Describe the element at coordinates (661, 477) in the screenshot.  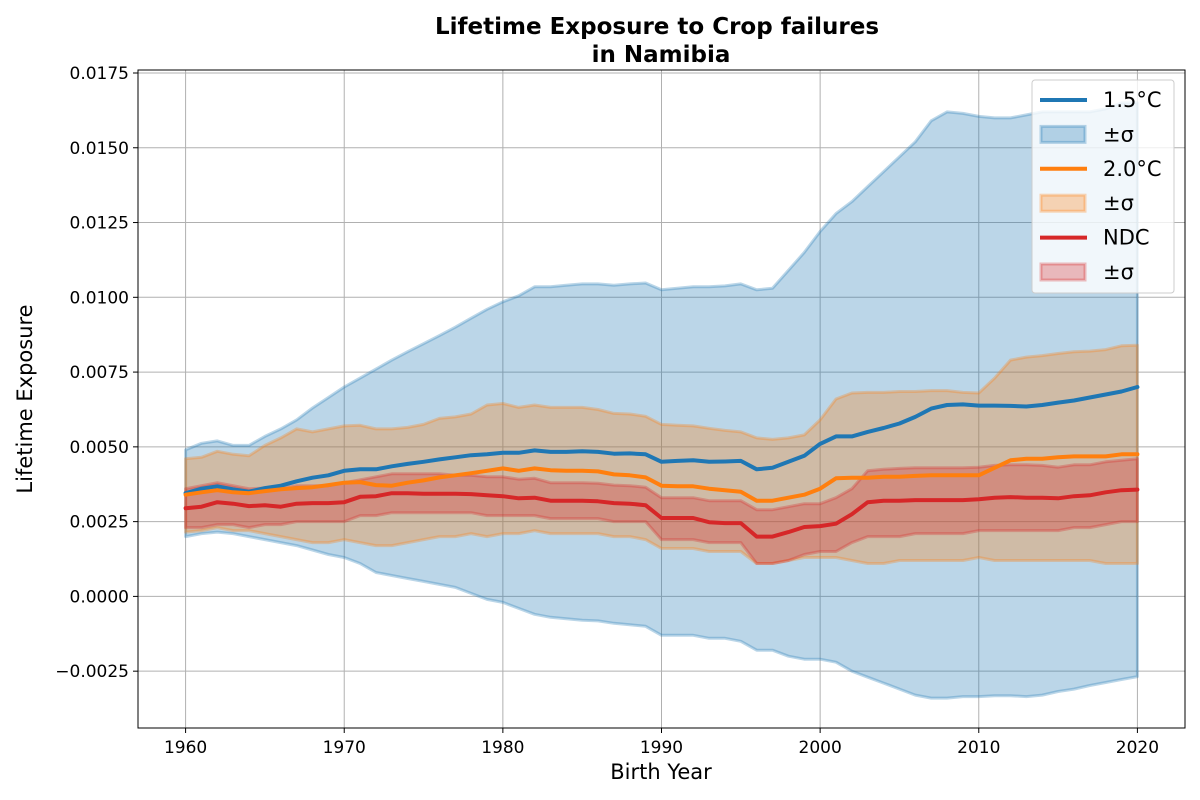
I see `line-2-0c` at that location.